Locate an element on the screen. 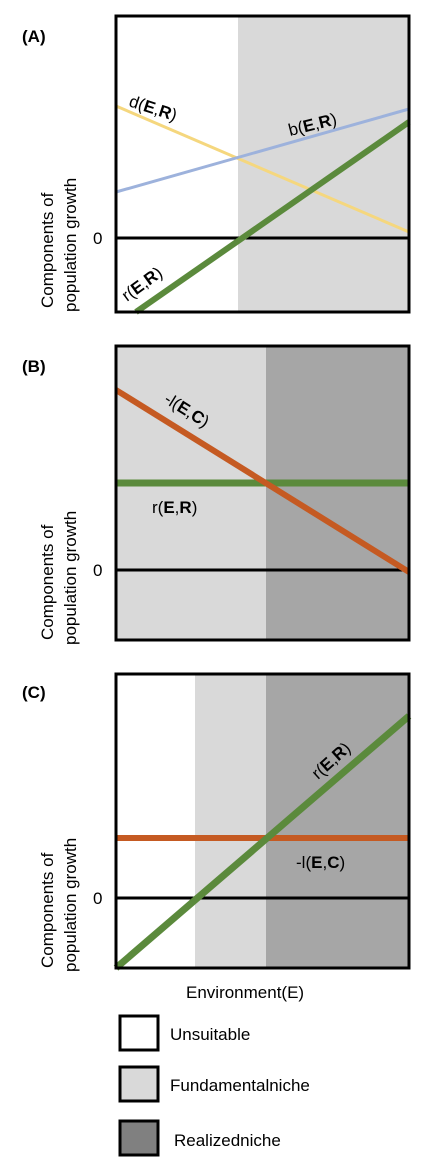  panel-a-b-line is located at coordinates (262, 150).